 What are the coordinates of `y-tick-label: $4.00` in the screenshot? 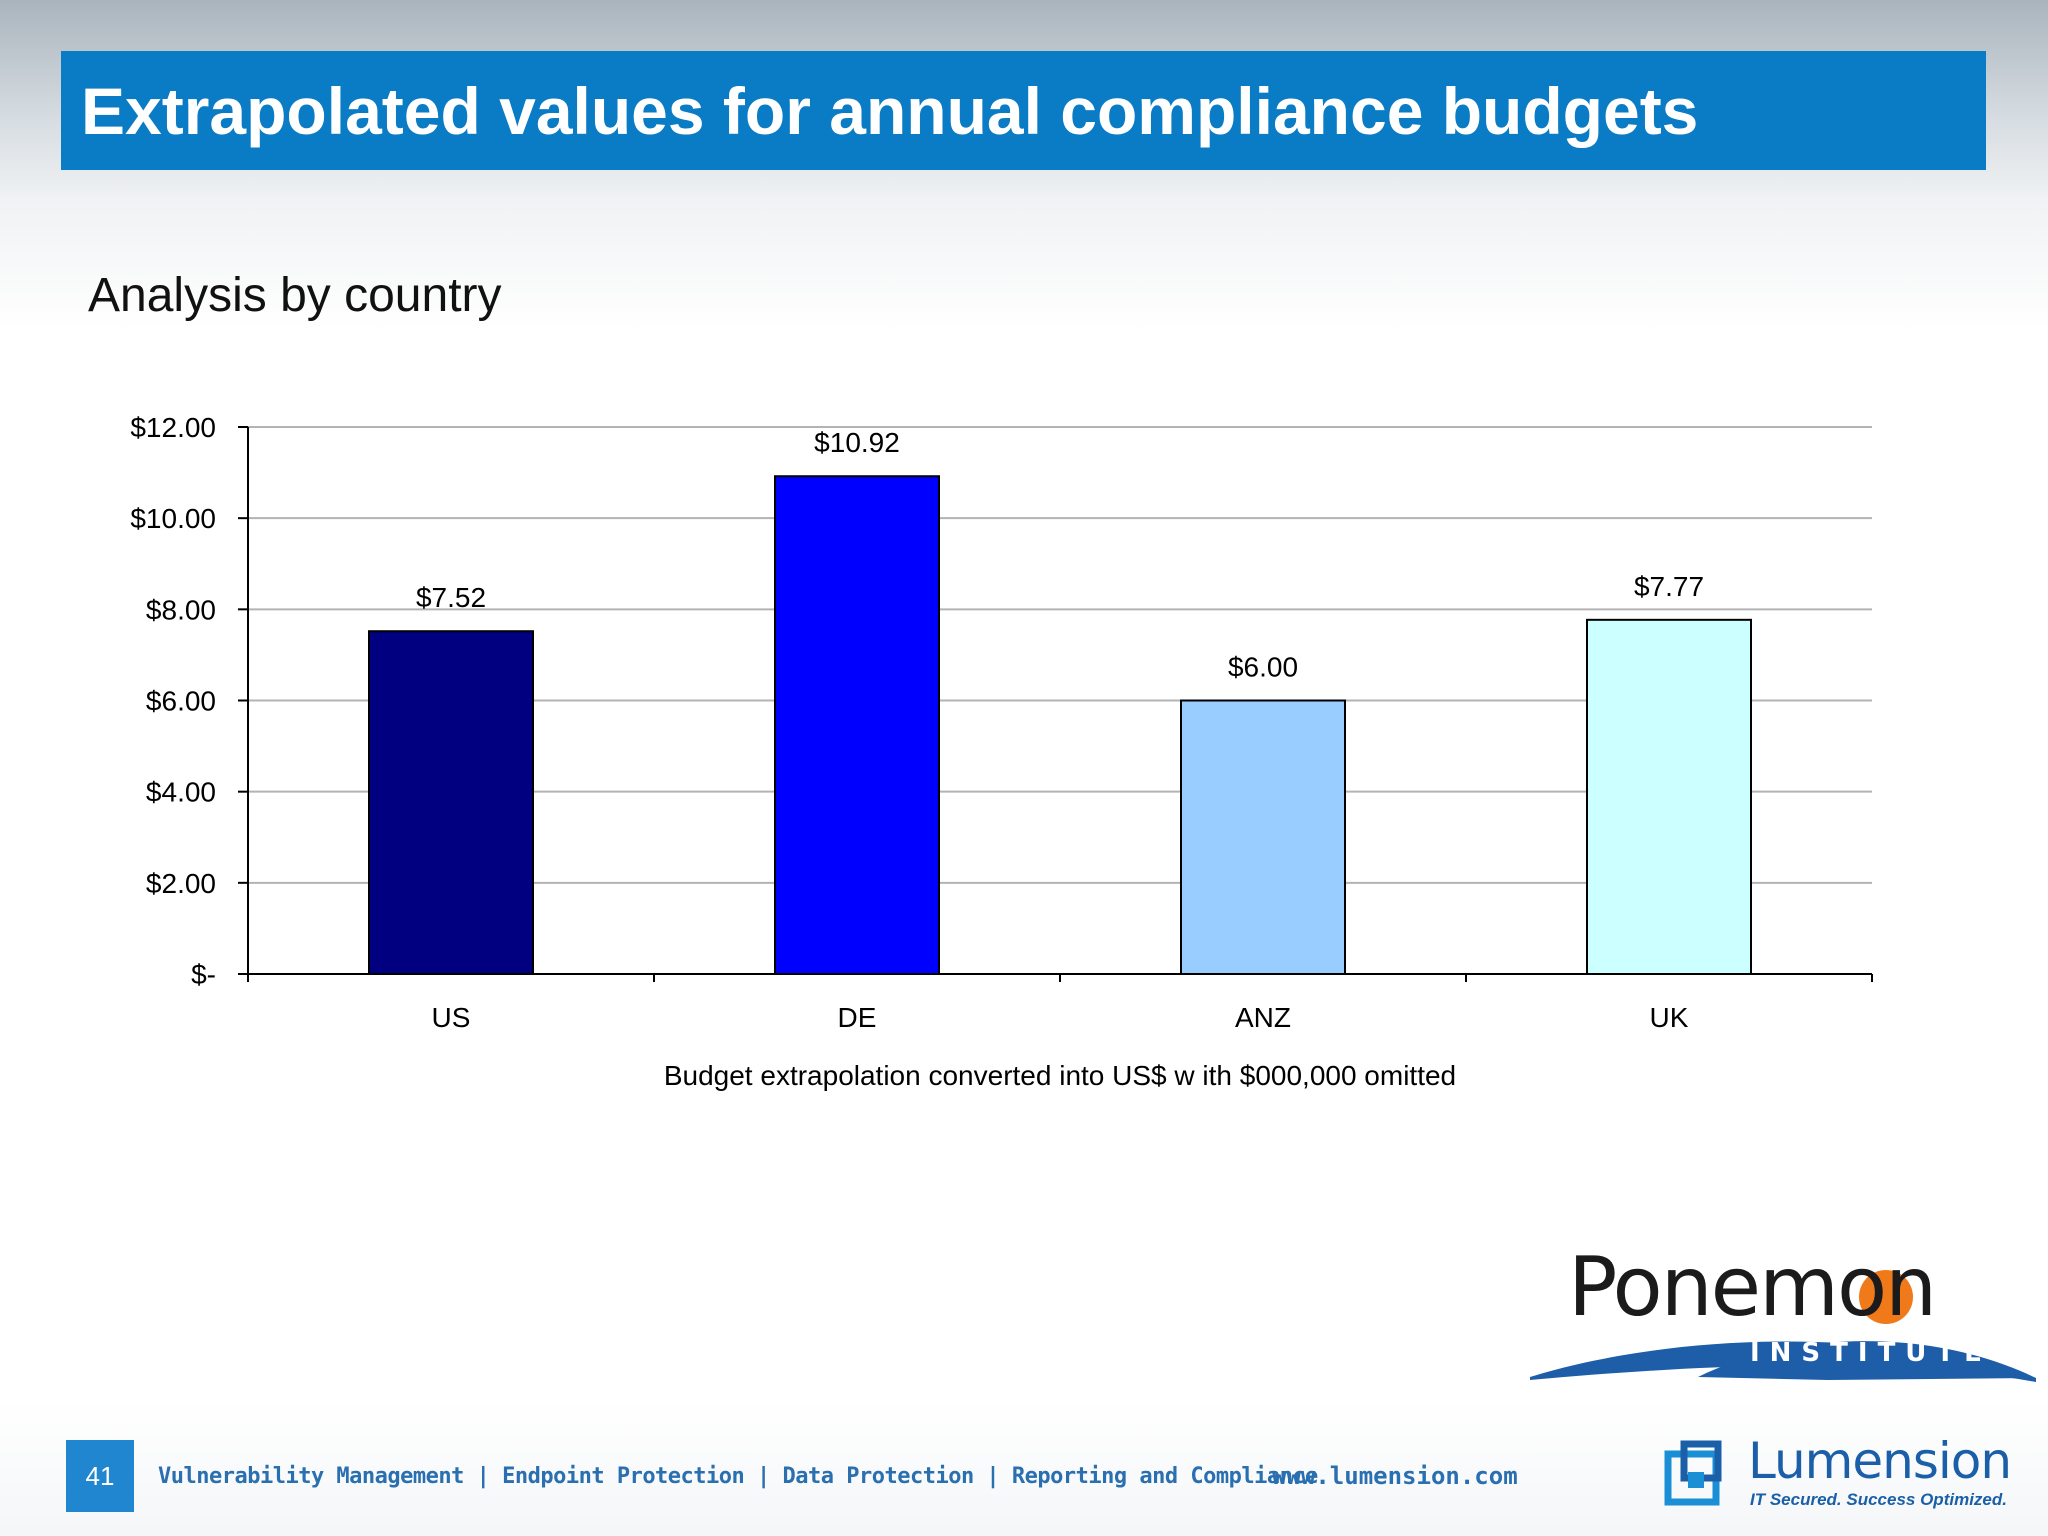 It's located at (181, 792).